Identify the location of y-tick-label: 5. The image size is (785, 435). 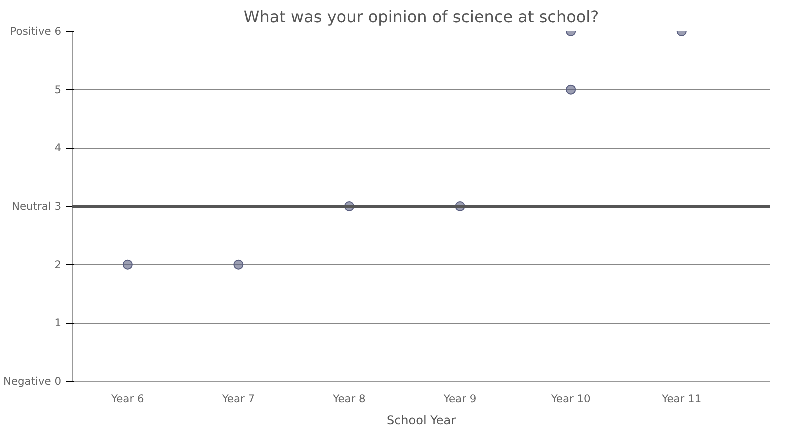
(58, 89).